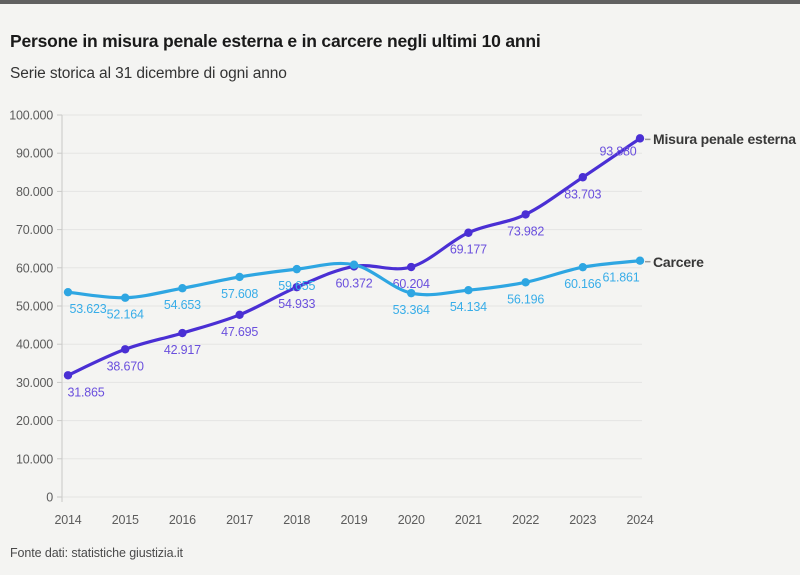 This screenshot has width=800, height=575. Describe the element at coordinates (182, 333) in the screenshot. I see `misura-point-2016` at that location.